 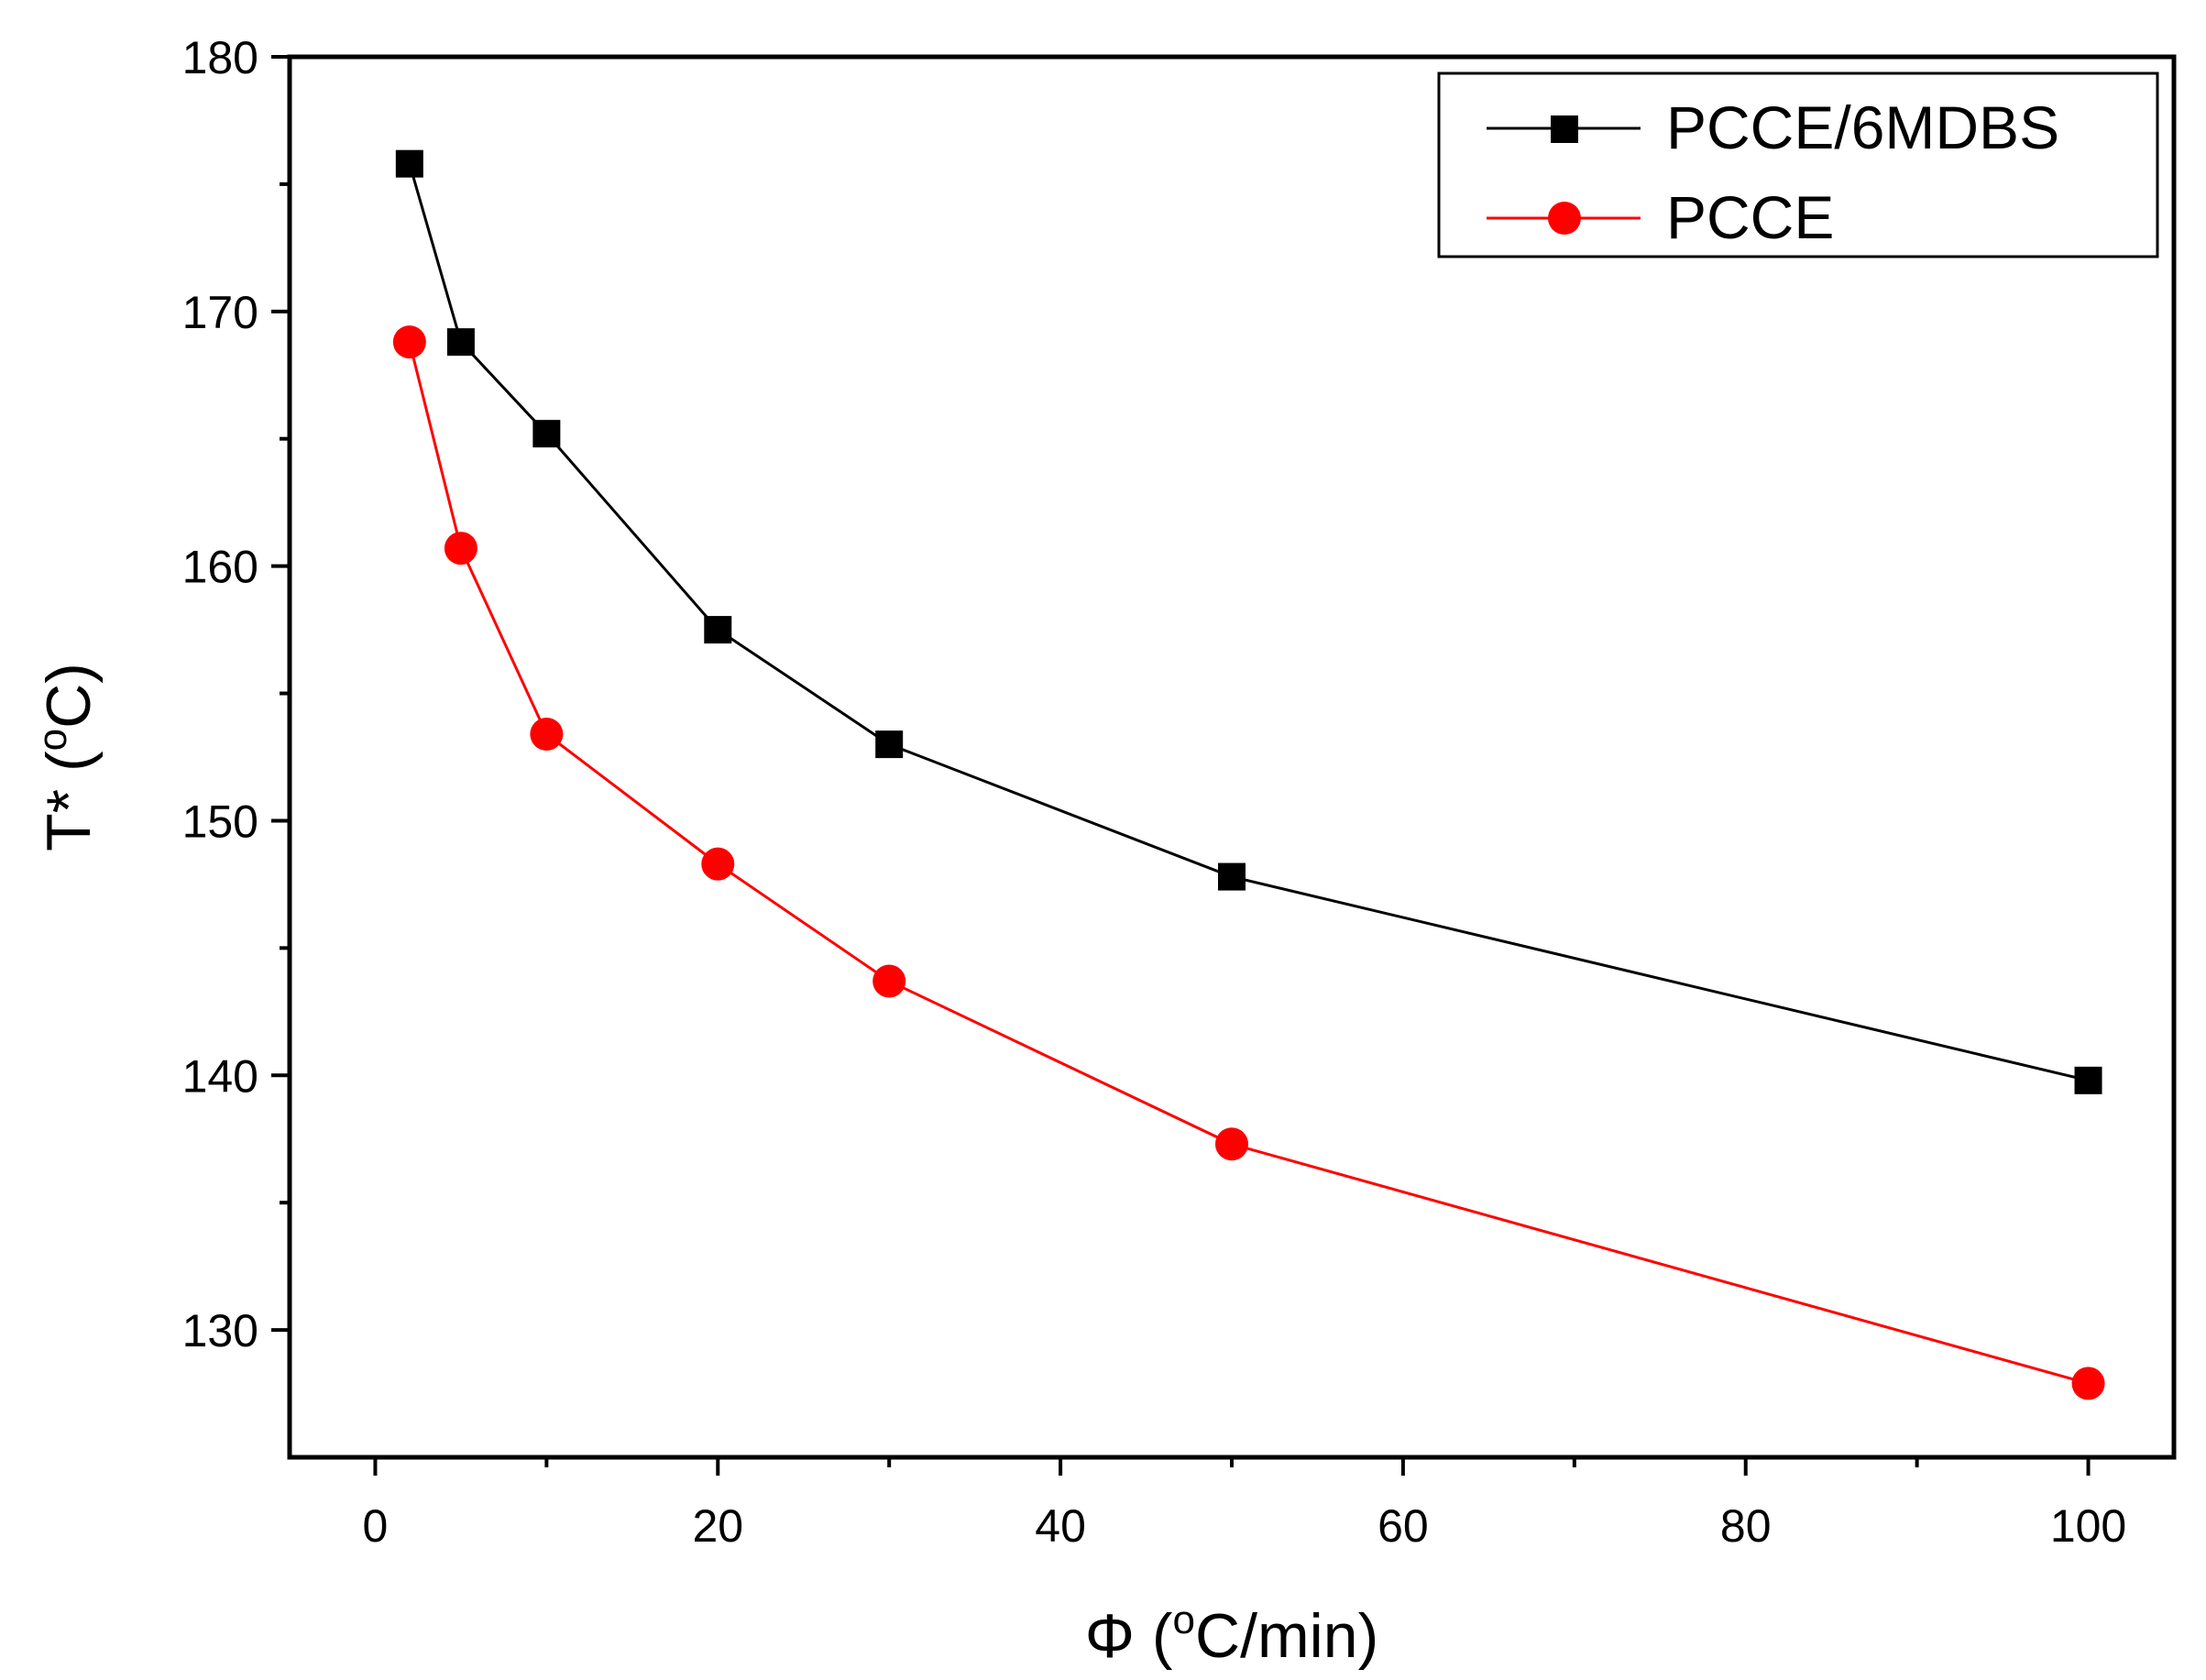 What do you see at coordinates (1060, 1526) in the screenshot?
I see `x-tick-label: 40` at bounding box center [1060, 1526].